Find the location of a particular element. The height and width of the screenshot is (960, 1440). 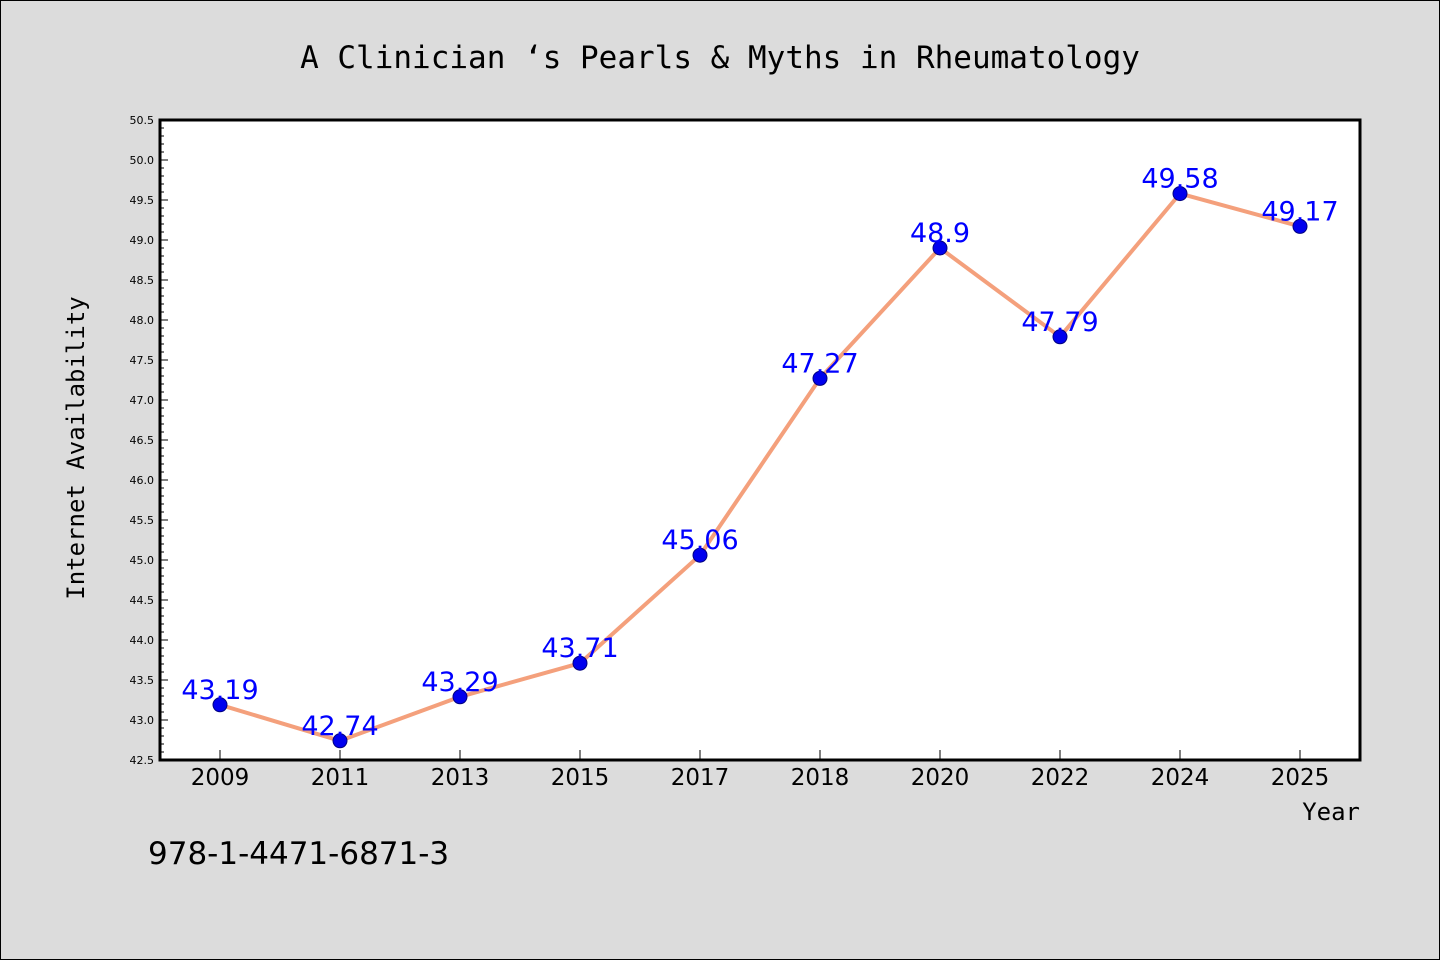

data-label: 49.58 is located at coordinates (1179, 179).